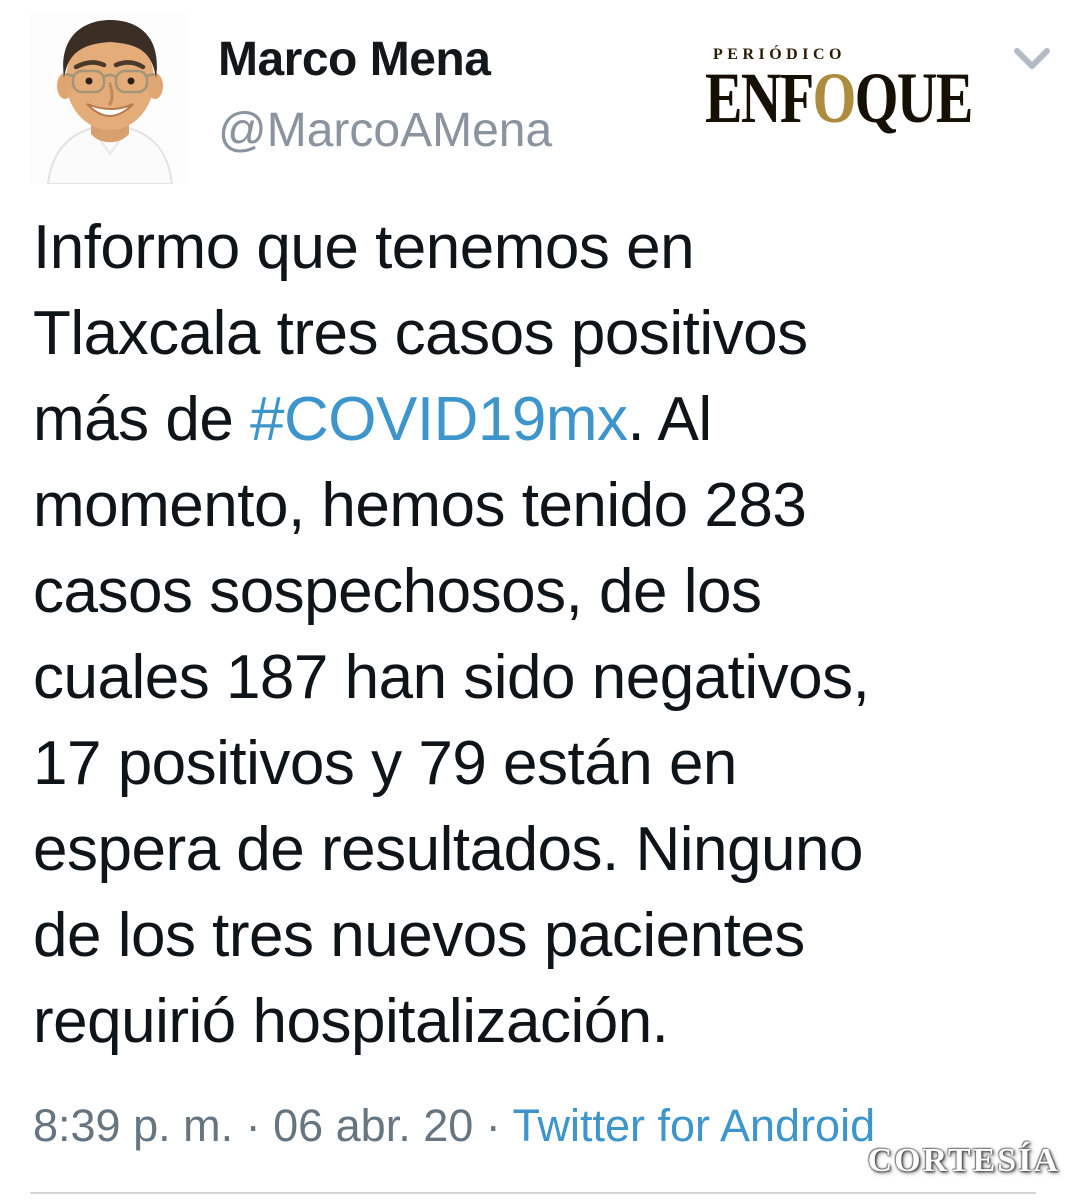  What do you see at coordinates (779, 54) in the screenshot?
I see `publisher-kicker: PERIÓDICO` at bounding box center [779, 54].